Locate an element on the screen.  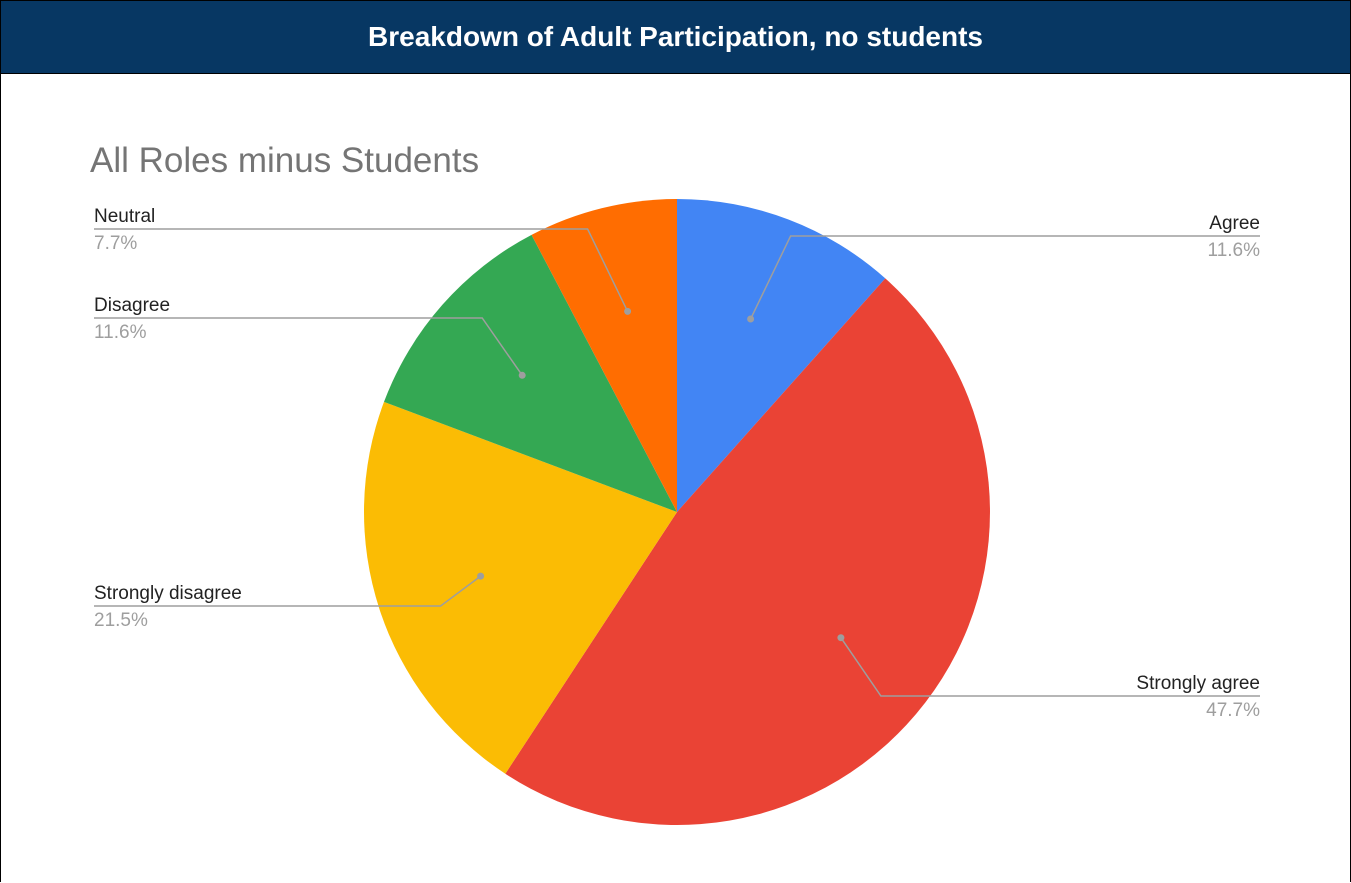
pie-slice-neutral is located at coordinates (604, 355).